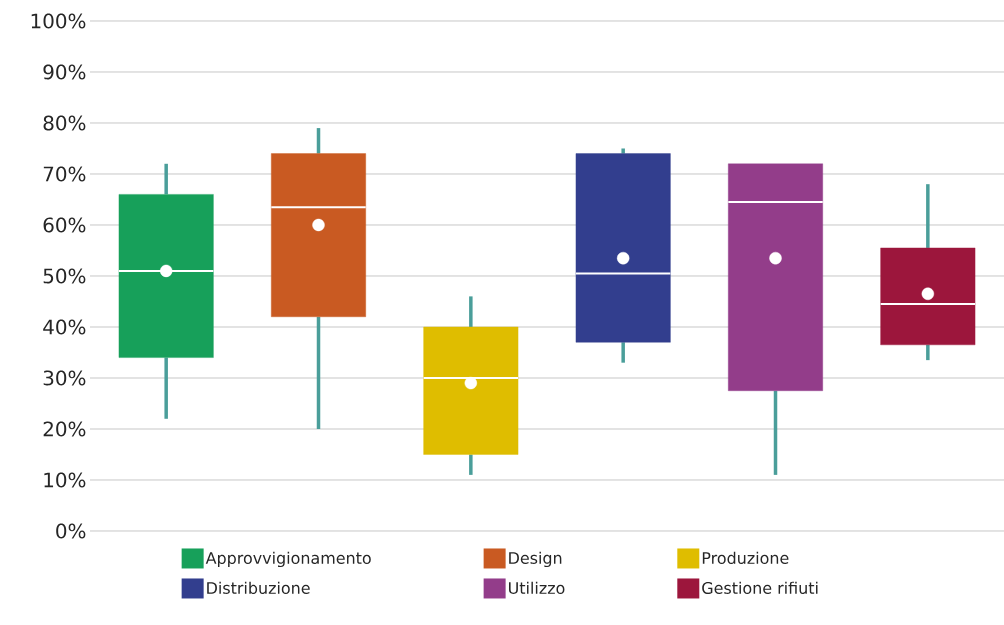 This screenshot has height=625, width=1004. I want to click on y-tick-label: 100%, so click(58, 21).